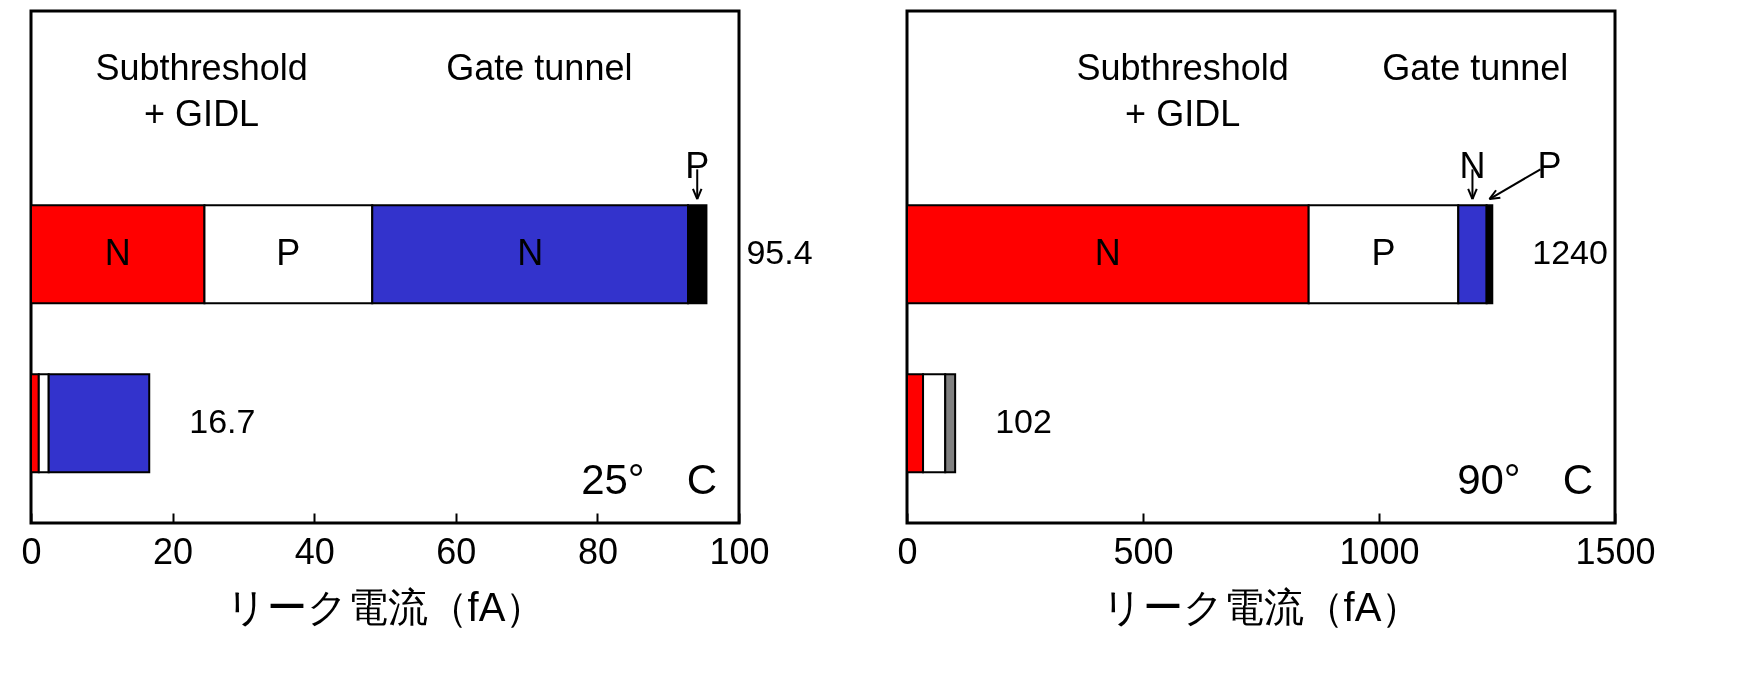  I want to click on total-label: 16.7, so click(222, 421).